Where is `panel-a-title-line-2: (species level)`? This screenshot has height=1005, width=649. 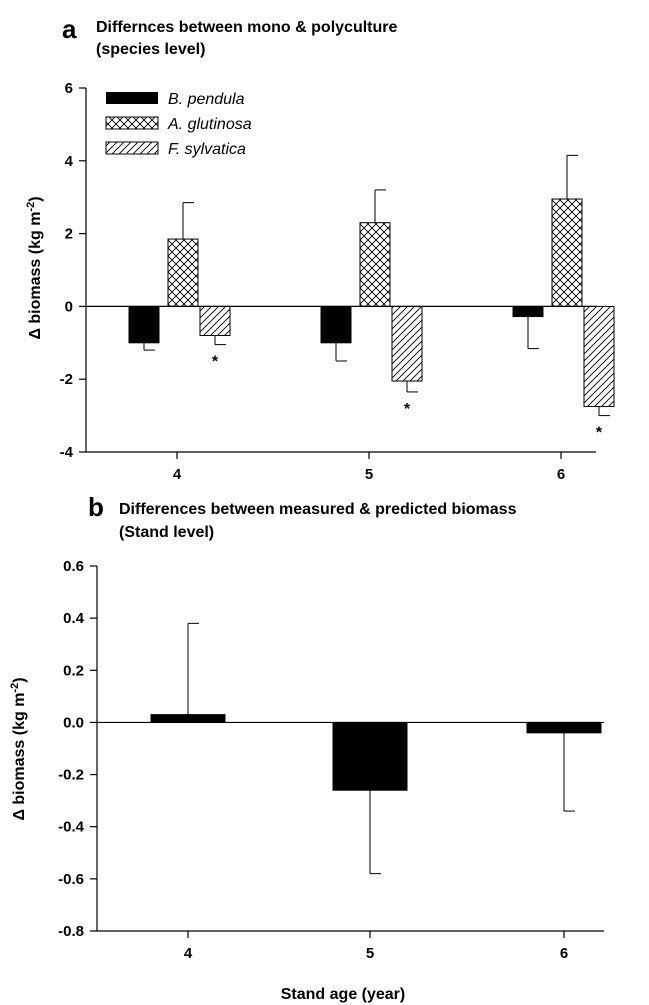 panel-a-title-line-2: (species level) is located at coordinates (150, 49).